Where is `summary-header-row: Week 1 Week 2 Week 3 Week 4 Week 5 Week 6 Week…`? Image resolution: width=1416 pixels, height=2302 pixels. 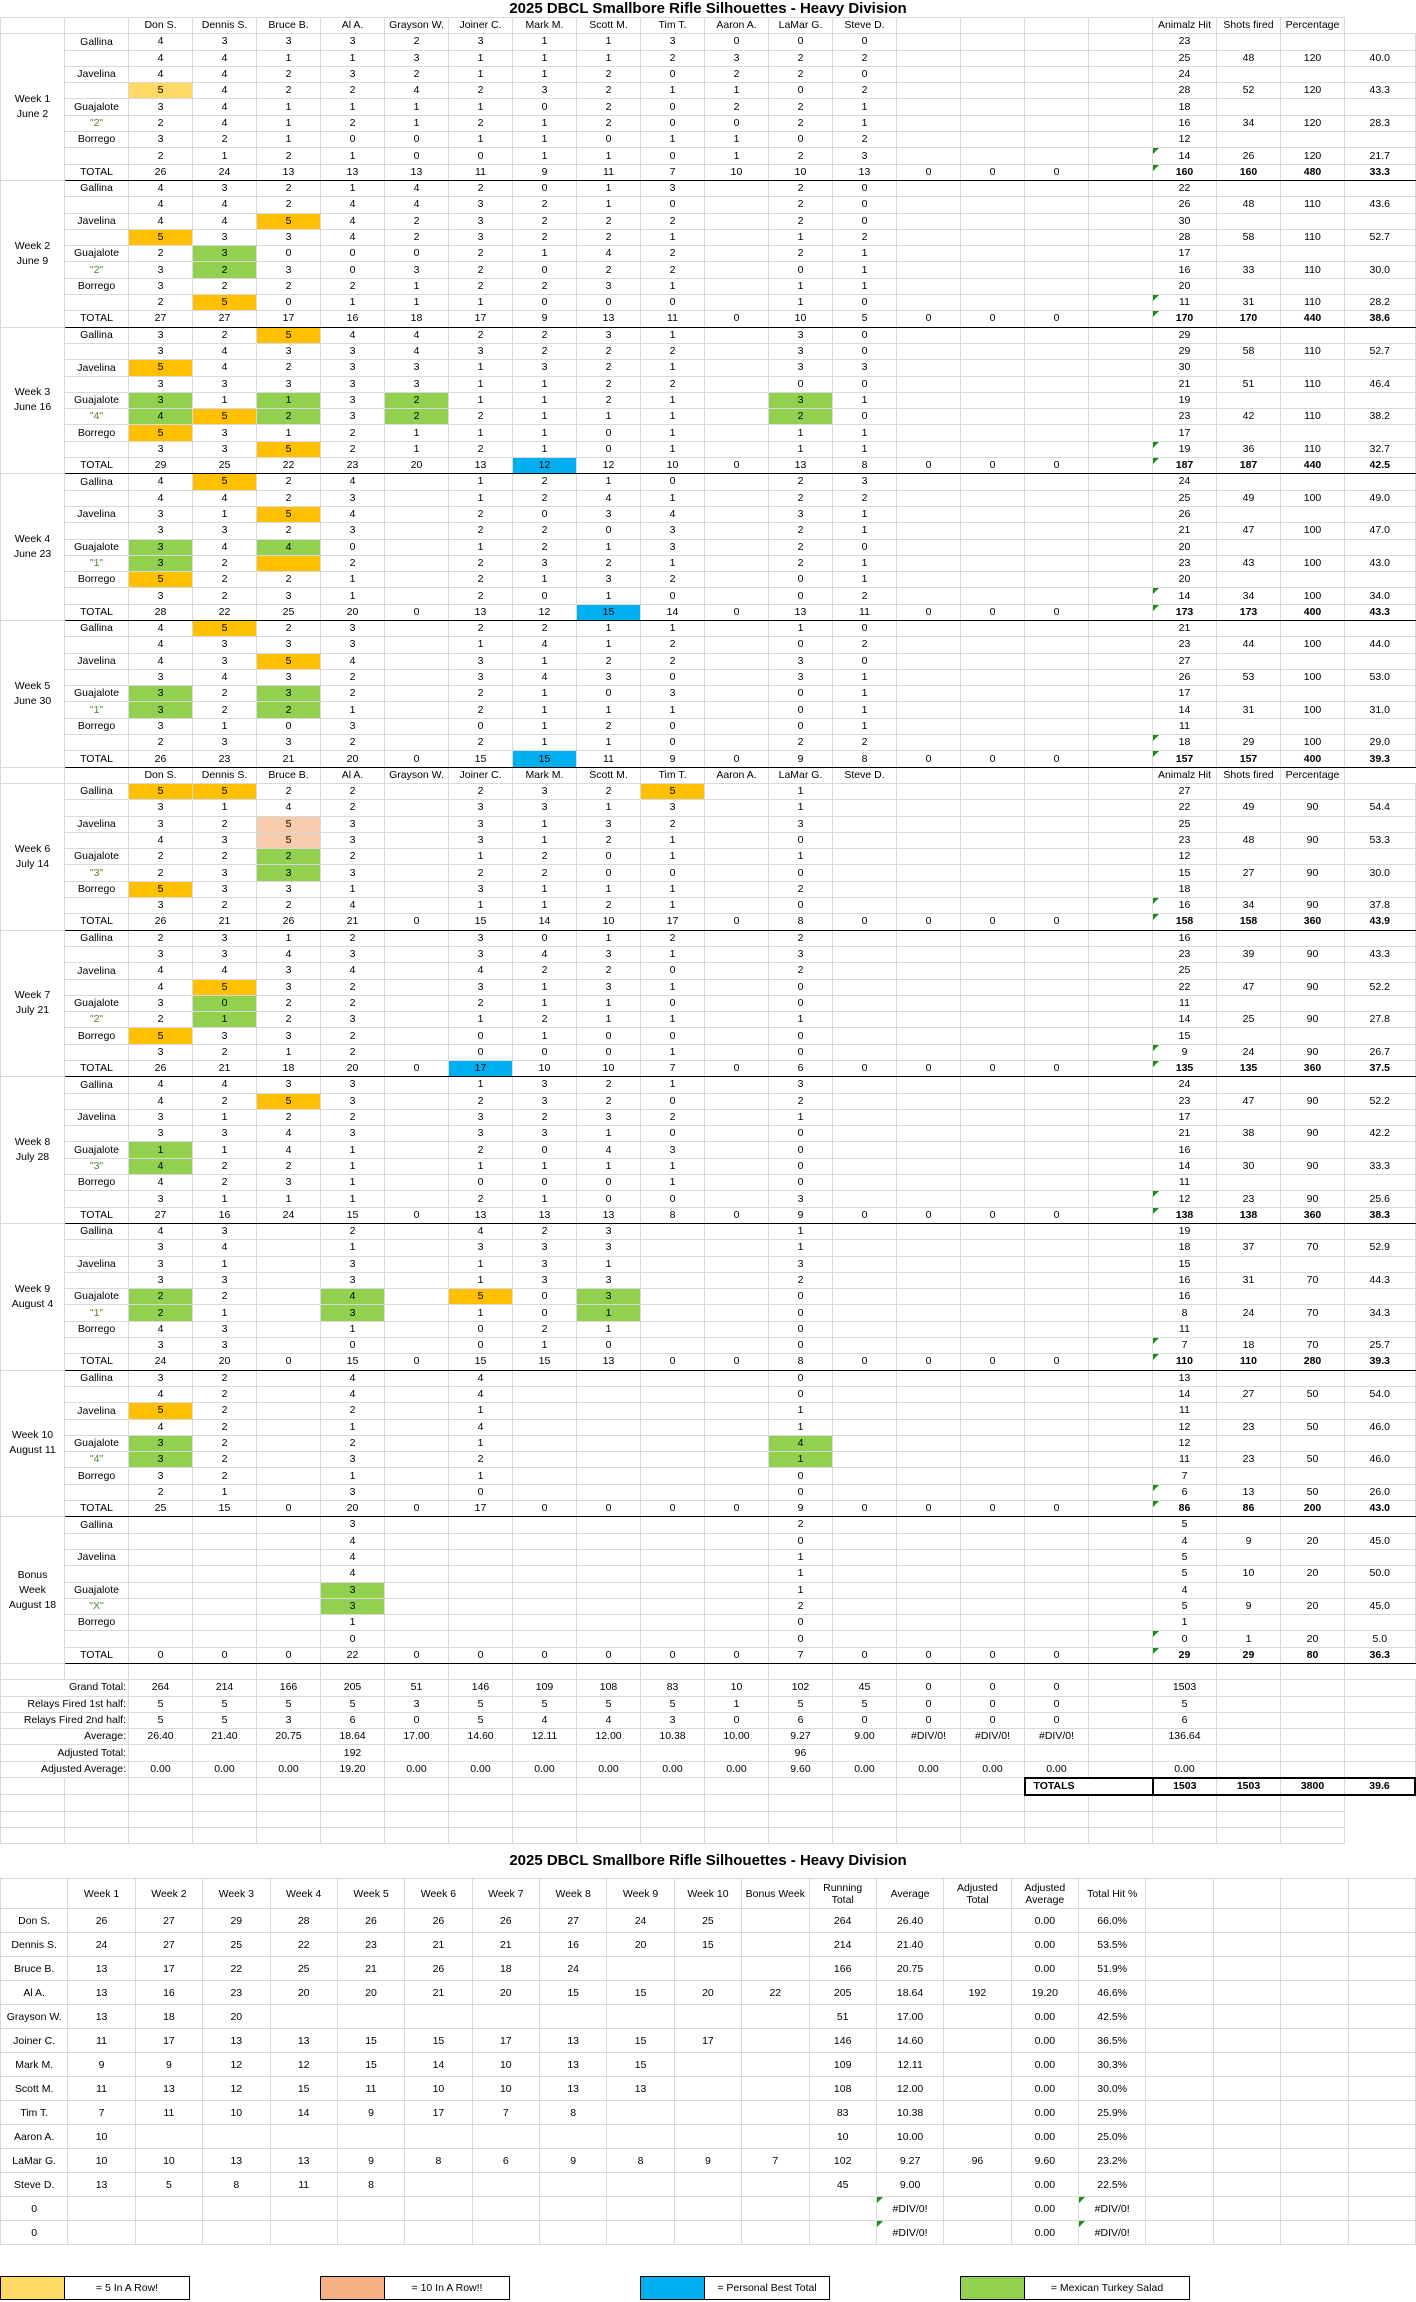 summary-header-row: Week 1 Week 2 Week 3 Week 4 Week 5 Week 6 Week… is located at coordinates (708, 1893).